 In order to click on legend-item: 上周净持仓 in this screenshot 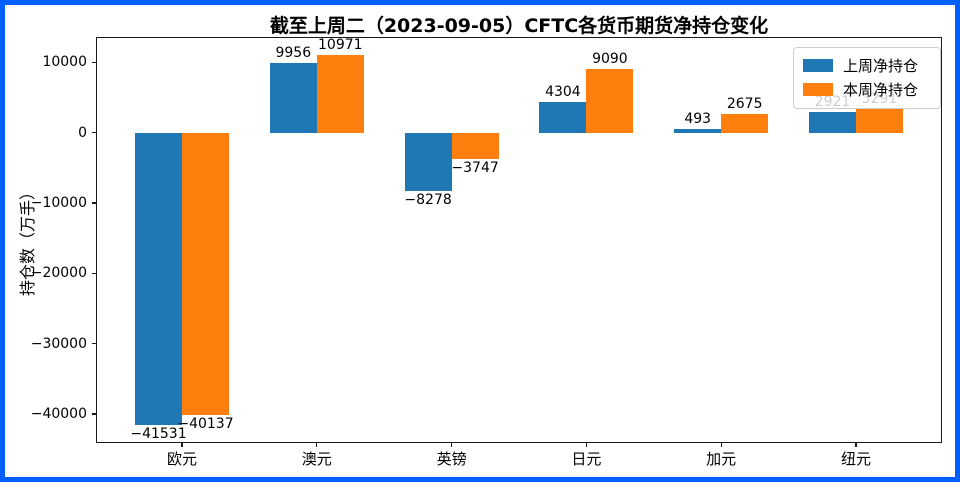, I will do `click(866, 65)`.